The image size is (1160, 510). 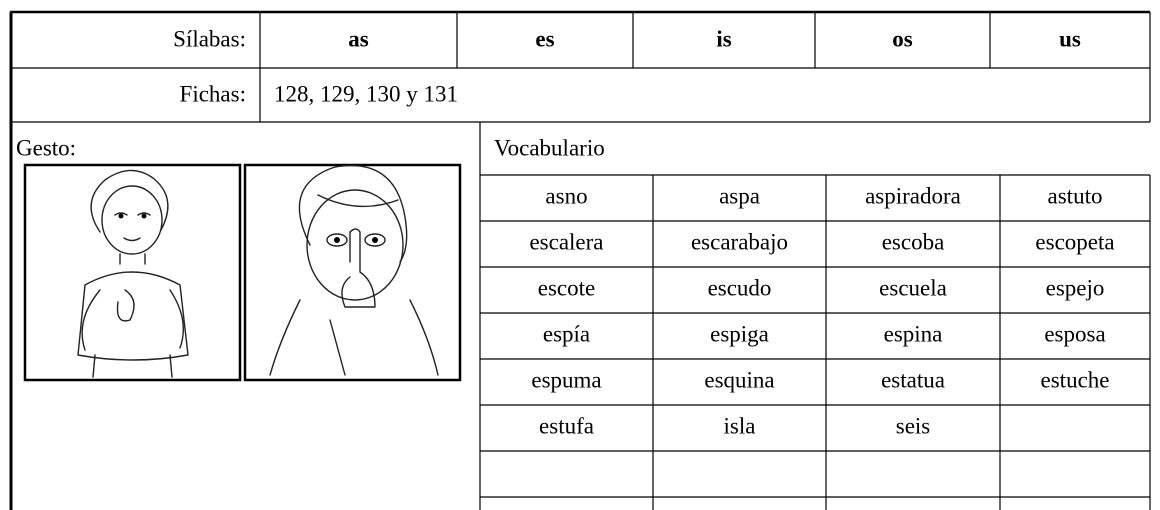 I want to click on vocabulary-word: espina, so click(x=913, y=333).